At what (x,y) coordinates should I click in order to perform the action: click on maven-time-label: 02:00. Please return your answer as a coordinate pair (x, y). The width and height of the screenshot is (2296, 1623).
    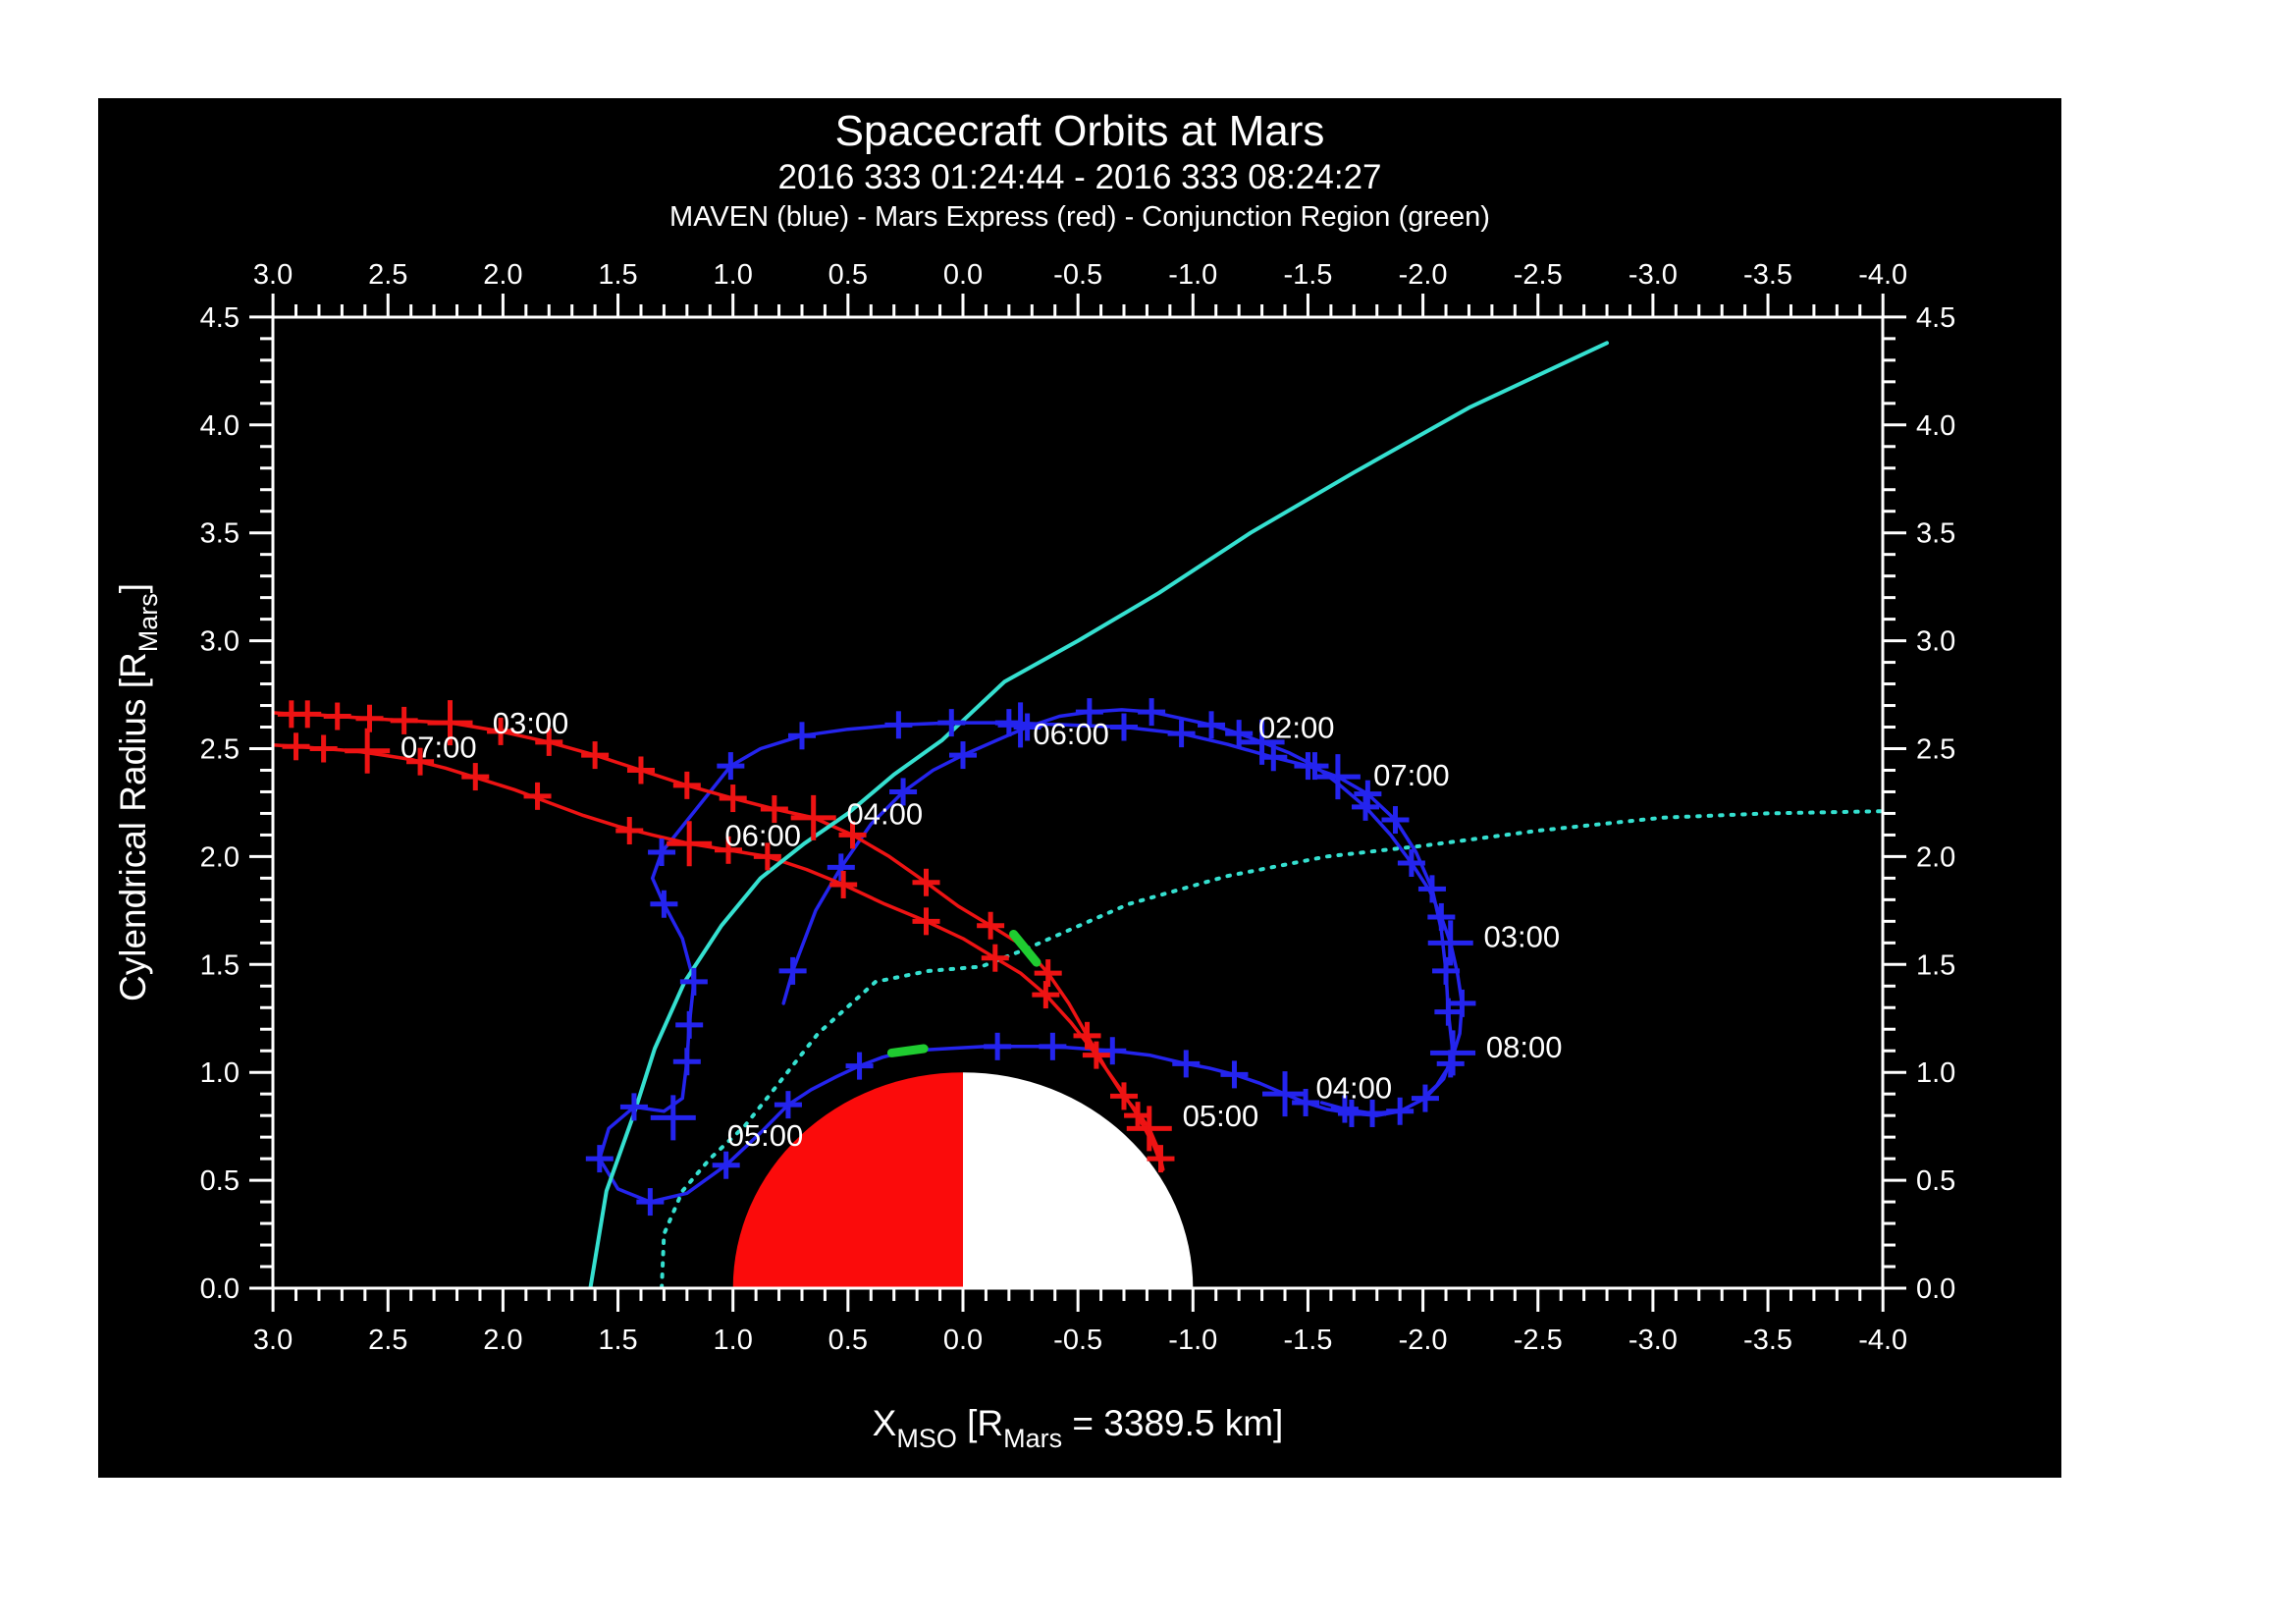
    Looking at the image, I should click on (1297, 728).